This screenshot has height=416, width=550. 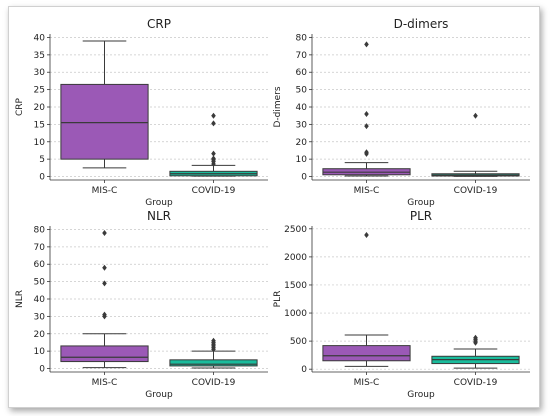 What do you see at coordinates (278, 106) in the screenshot?
I see `y-axis-label: D-dimers` at bounding box center [278, 106].